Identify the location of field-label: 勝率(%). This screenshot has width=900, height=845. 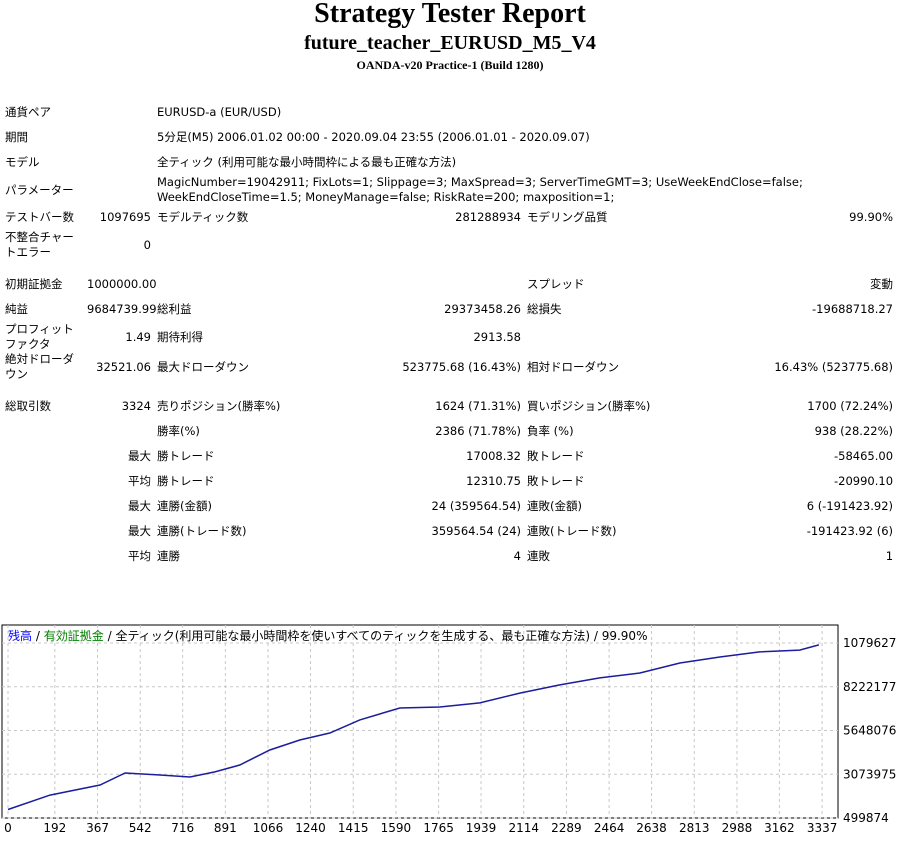
(178, 431).